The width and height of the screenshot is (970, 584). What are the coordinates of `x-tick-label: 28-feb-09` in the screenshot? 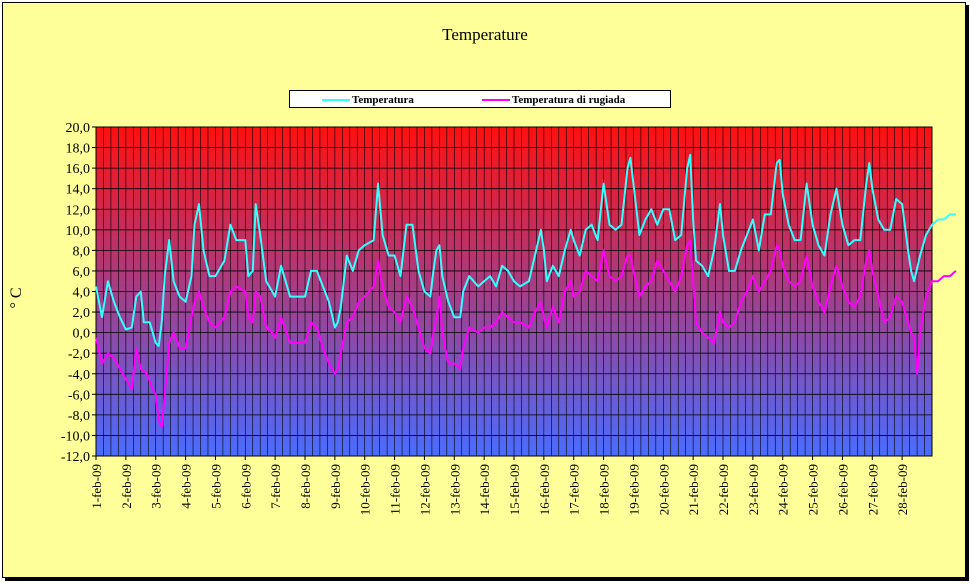 It's located at (902, 489).